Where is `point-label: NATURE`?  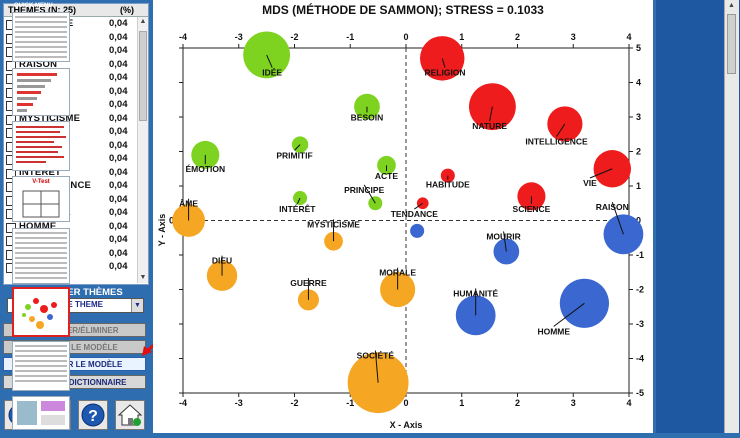 point-label: NATURE is located at coordinates (489, 126).